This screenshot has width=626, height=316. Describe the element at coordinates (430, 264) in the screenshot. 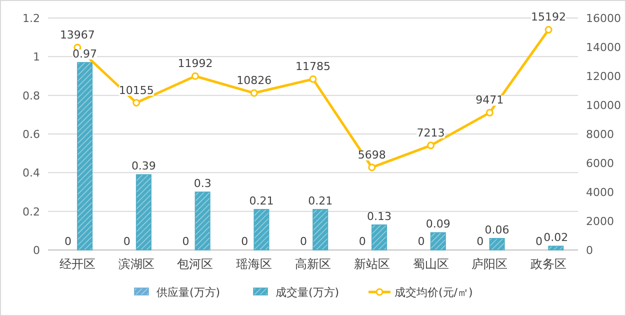

I see `x-tick-label: 蜀山区` at that location.